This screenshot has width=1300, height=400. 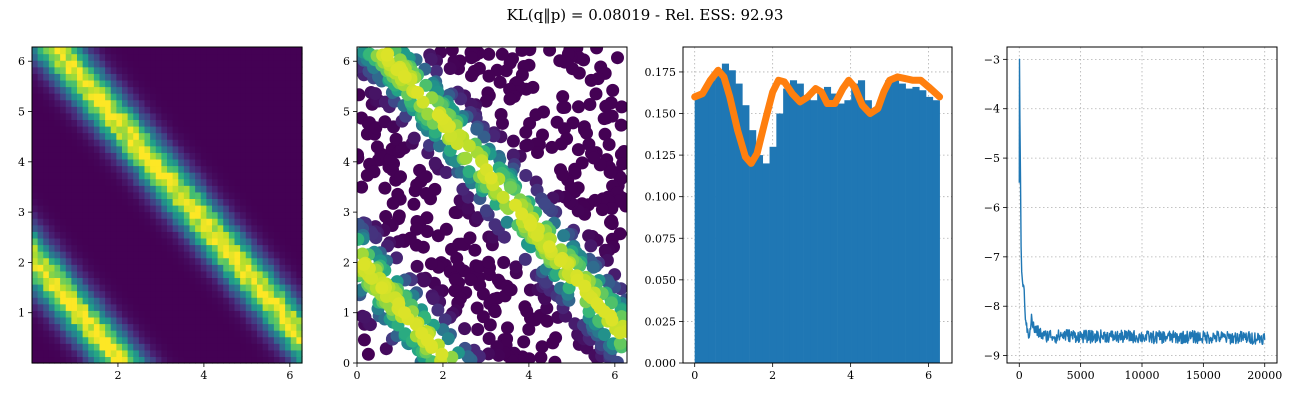 I want to click on y-tick-label: −4, so click(x=992, y=109).